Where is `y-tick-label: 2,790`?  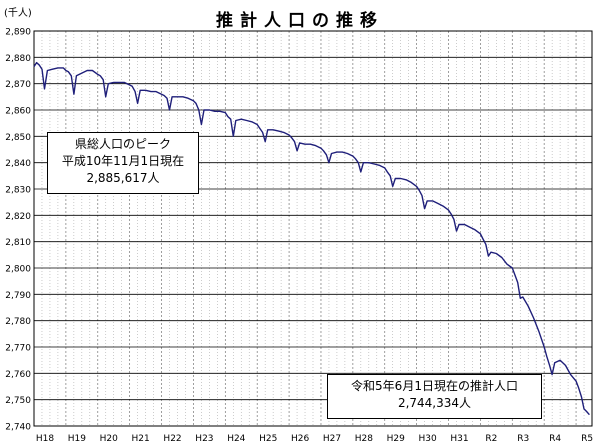
y-tick-label: 2,790 is located at coordinates (18, 296).